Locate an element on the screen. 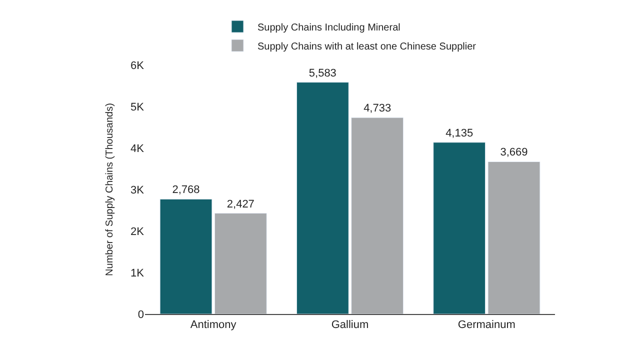 This screenshot has height=343, width=640. data-label: 2,427 is located at coordinates (240, 204).